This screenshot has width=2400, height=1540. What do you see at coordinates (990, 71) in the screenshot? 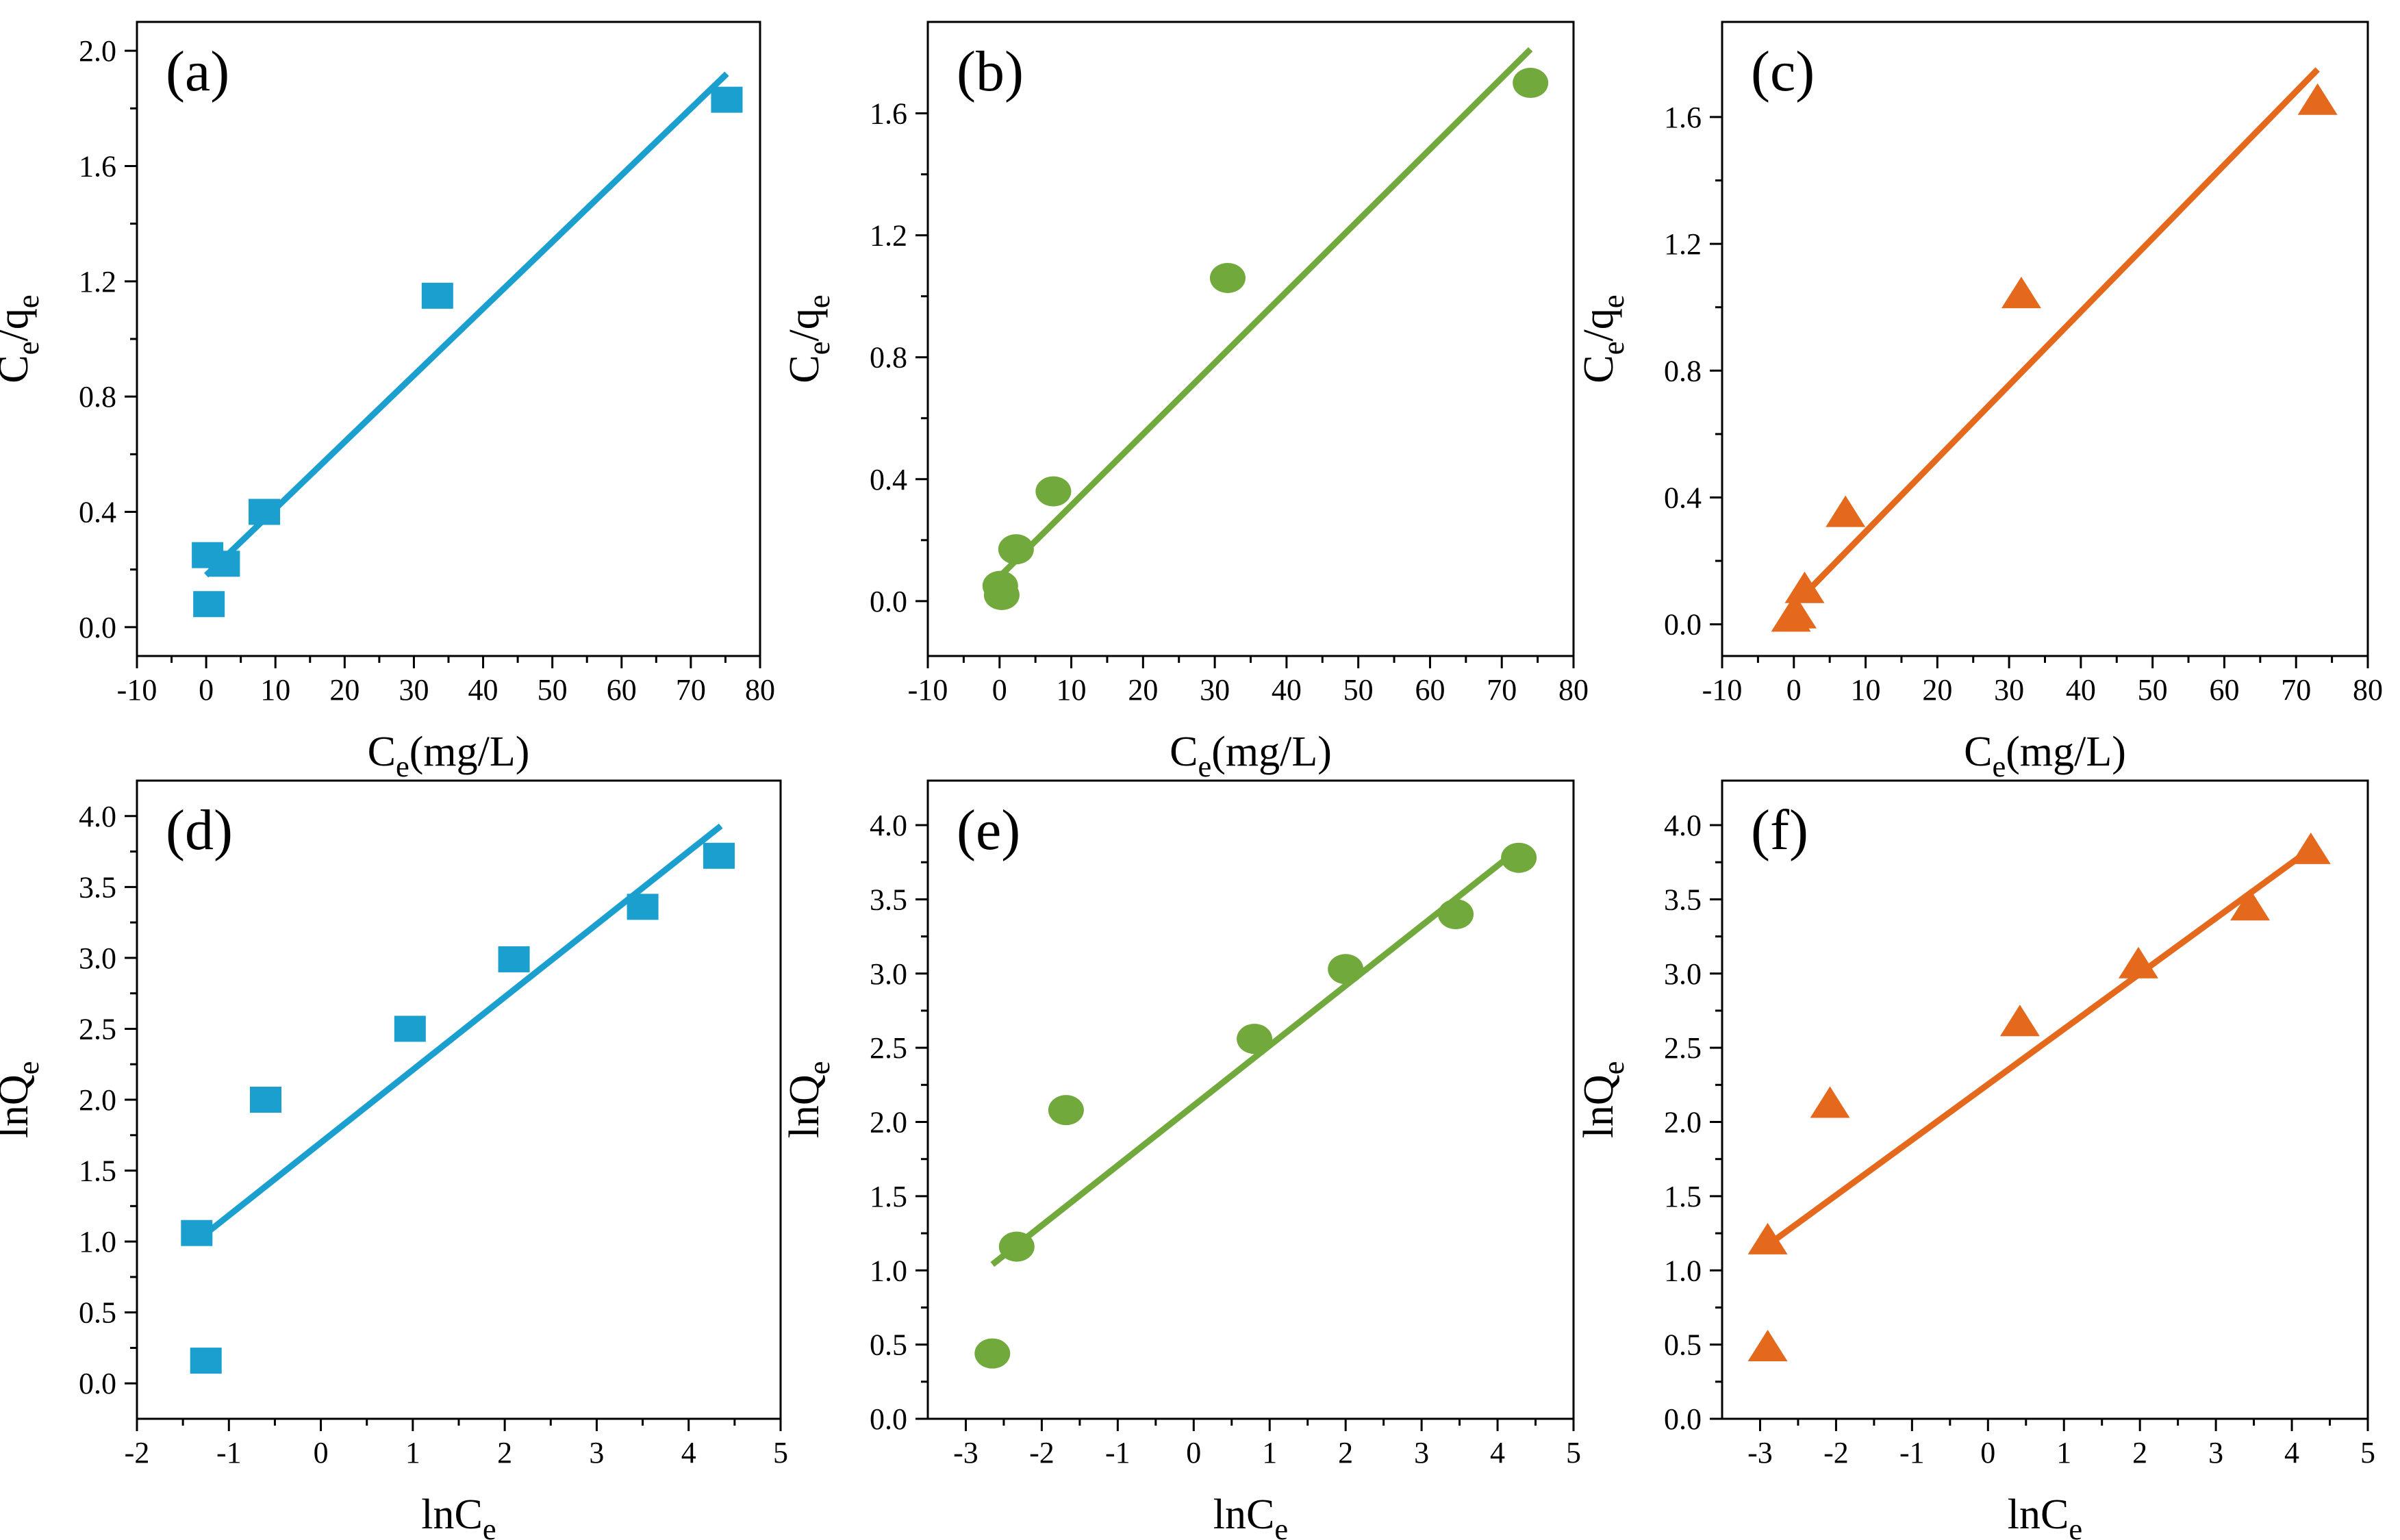
I see `panel-label: (b)` at bounding box center [990, 71].